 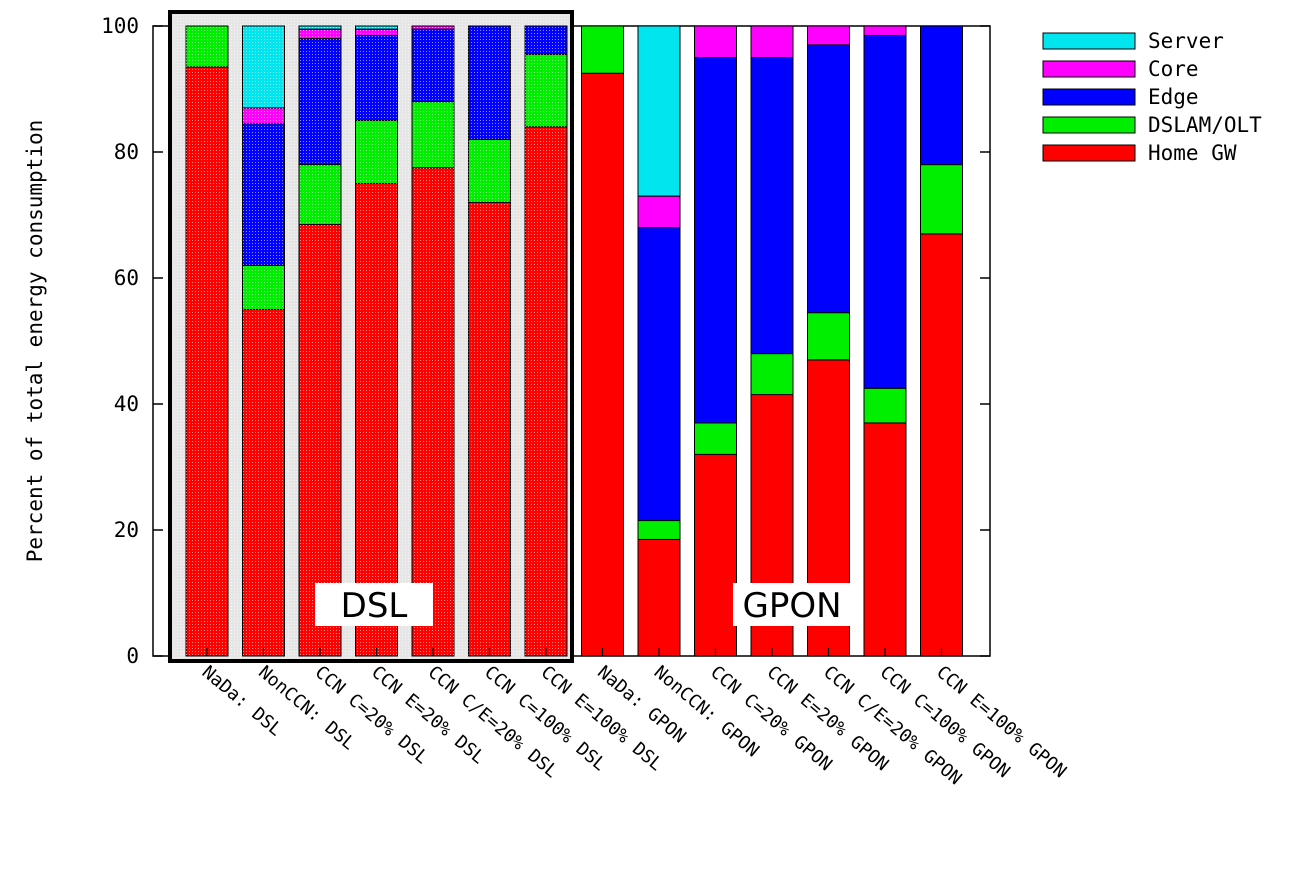 I want to click on y-tick-label: 40, so click(x=126, y=404).